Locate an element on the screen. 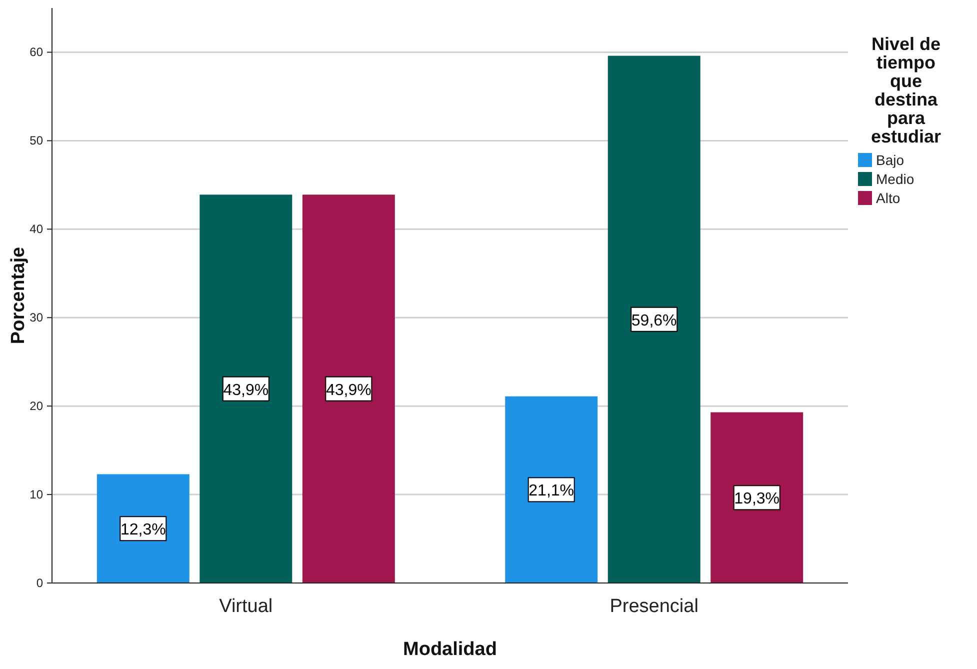 The height and width of the screenshot is (669, 977). y-tick-label: 0 is located at coordinates (40, 583).